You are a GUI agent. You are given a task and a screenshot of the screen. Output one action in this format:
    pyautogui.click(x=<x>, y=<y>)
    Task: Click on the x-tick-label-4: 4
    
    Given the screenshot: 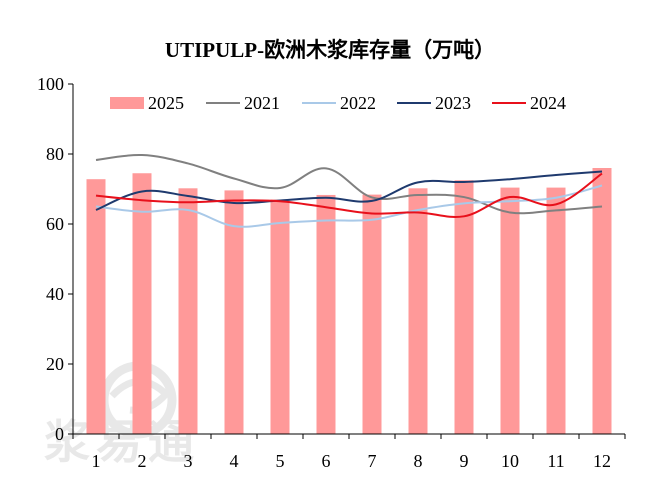 What is the action you would take?
    pyautogui.click(x=234, y=461)
    